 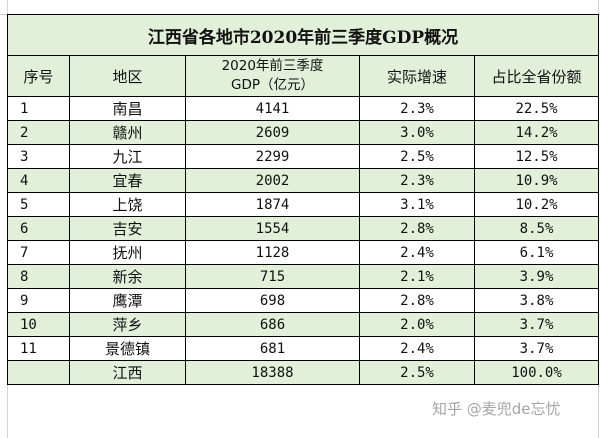 I want to click on table-row: 8 新余 715 2.1% 3.9%, so click(x=303, y=276).